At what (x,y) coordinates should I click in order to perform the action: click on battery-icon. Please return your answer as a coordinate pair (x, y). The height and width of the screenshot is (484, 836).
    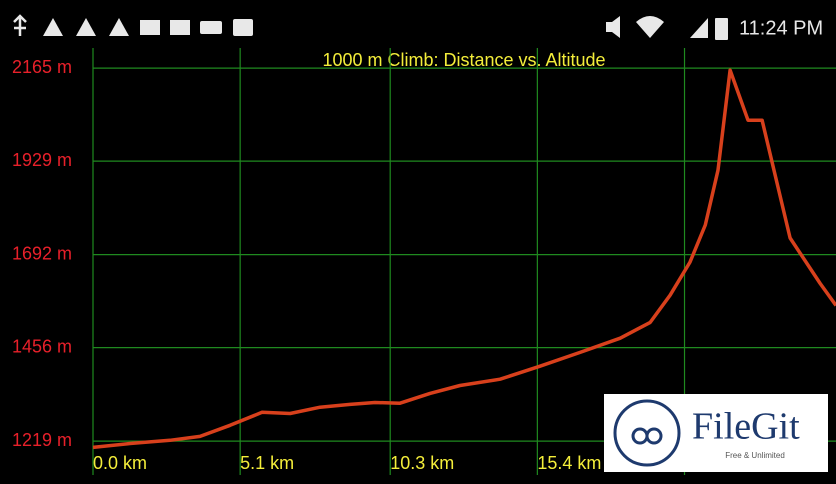
    Looking at the image, I should click on (721, 29).